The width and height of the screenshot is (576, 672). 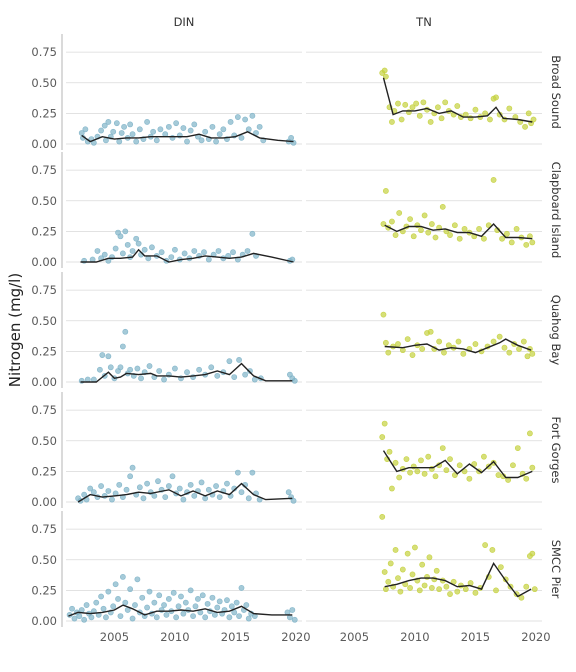 What do you see at coordinates (354, 637) in the screenshot?
I see `x-tick-label-tn-0: 2005` at bounding box center [354, 637].